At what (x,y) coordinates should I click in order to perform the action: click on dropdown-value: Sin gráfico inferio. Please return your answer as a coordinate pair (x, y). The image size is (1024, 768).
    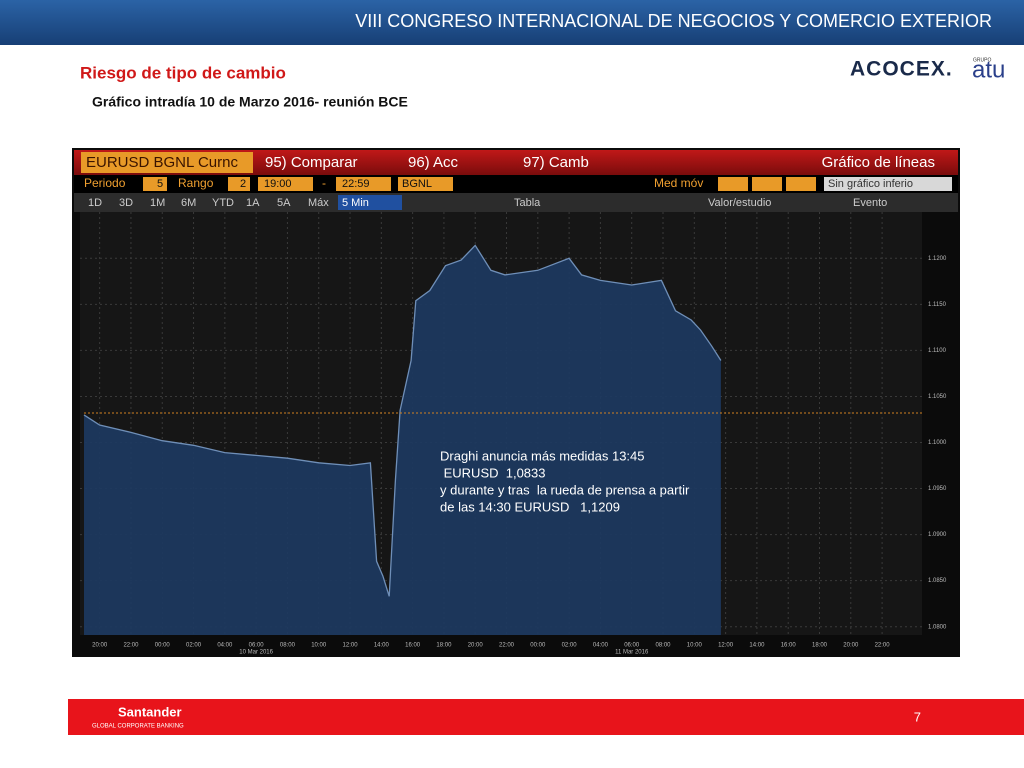
    Looking at the image, I should click on (870, 184).